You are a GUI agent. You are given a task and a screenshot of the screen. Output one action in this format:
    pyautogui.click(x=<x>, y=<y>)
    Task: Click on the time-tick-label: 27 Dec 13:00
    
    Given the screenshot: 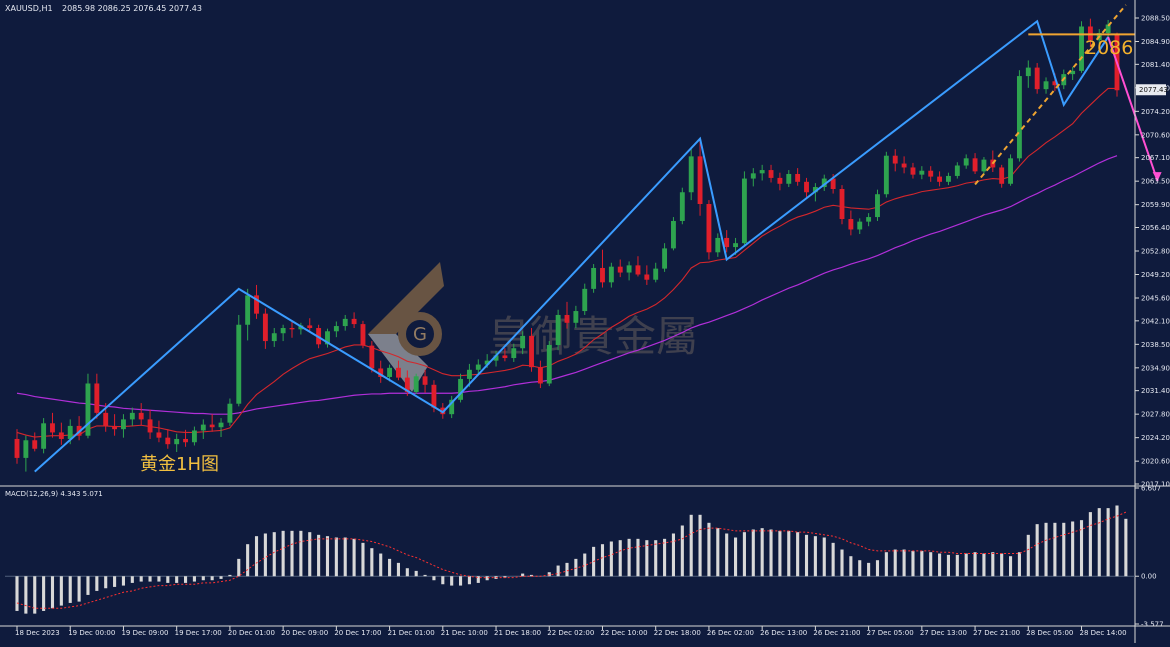 What is the action you would take?
    pyautogui.click(x=943, y=633)
    